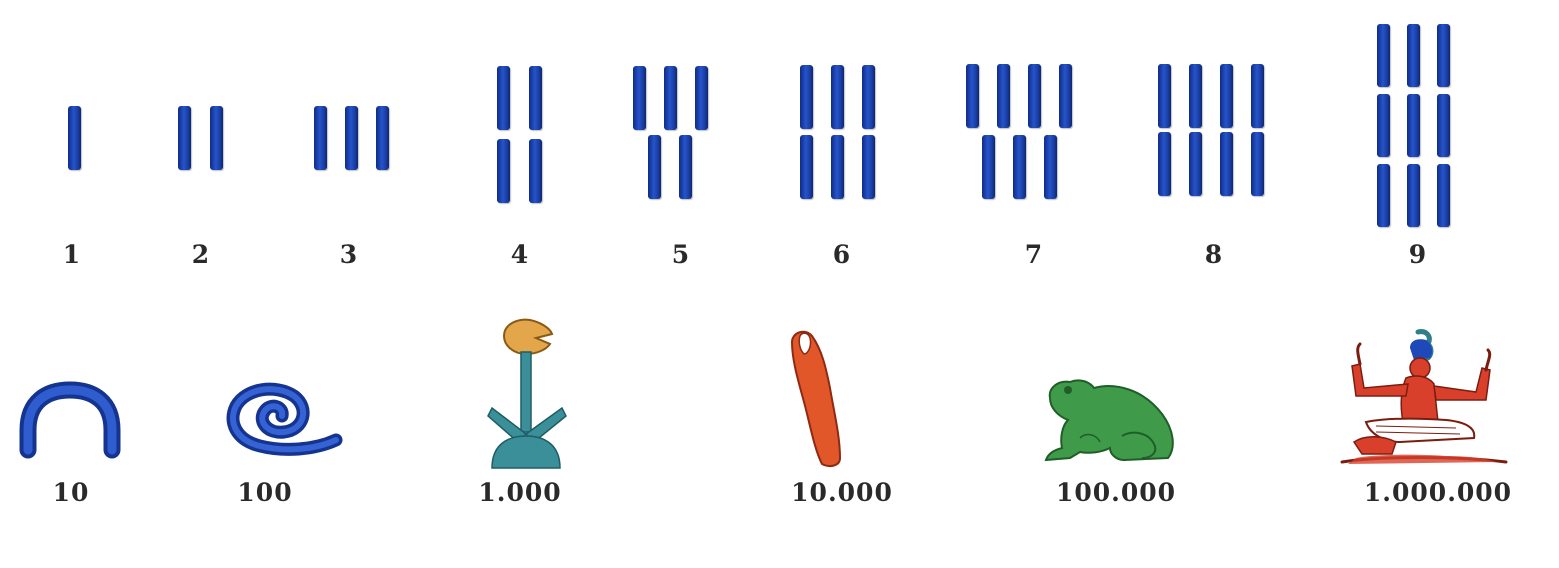 The height and width of the screenshot is (568, 1559). I want to click on power-label-10000: 10.000, so click(842, 492).